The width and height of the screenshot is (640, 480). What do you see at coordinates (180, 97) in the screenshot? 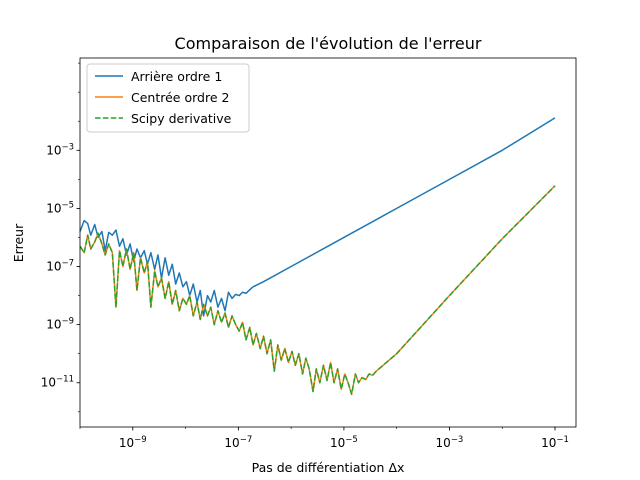
I see `legend-label-centree: Centrée ordre 2` at bounding box center [180, 97].